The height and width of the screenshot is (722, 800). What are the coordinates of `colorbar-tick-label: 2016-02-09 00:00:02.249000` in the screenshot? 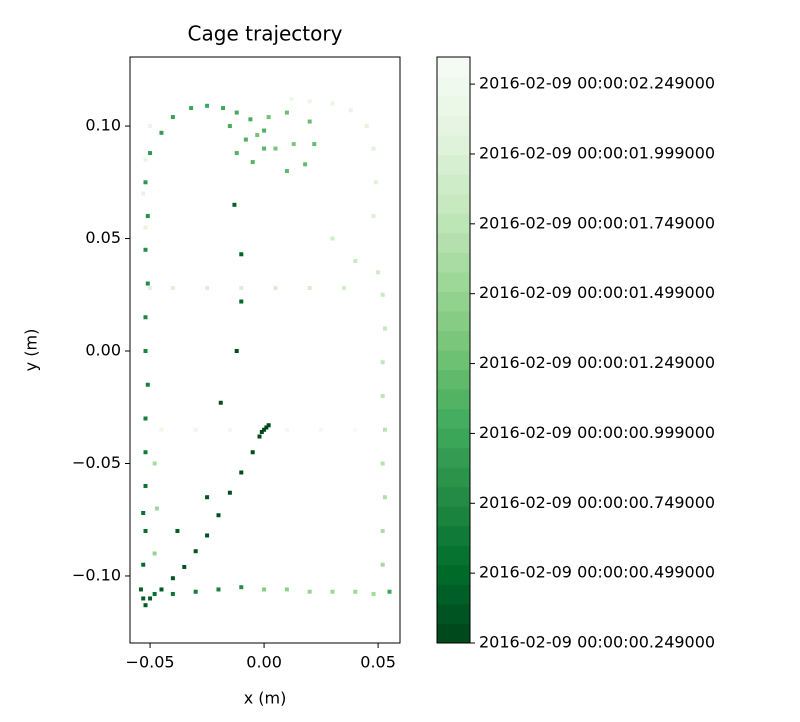 It's located at (597, 83).